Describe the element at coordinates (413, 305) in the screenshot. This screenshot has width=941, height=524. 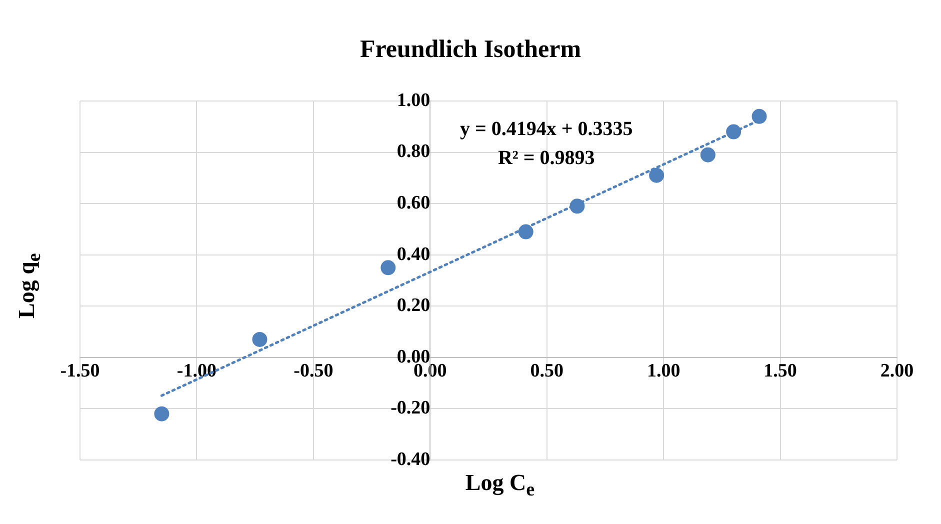
I see `y-tick-label: 0.20` at that location.